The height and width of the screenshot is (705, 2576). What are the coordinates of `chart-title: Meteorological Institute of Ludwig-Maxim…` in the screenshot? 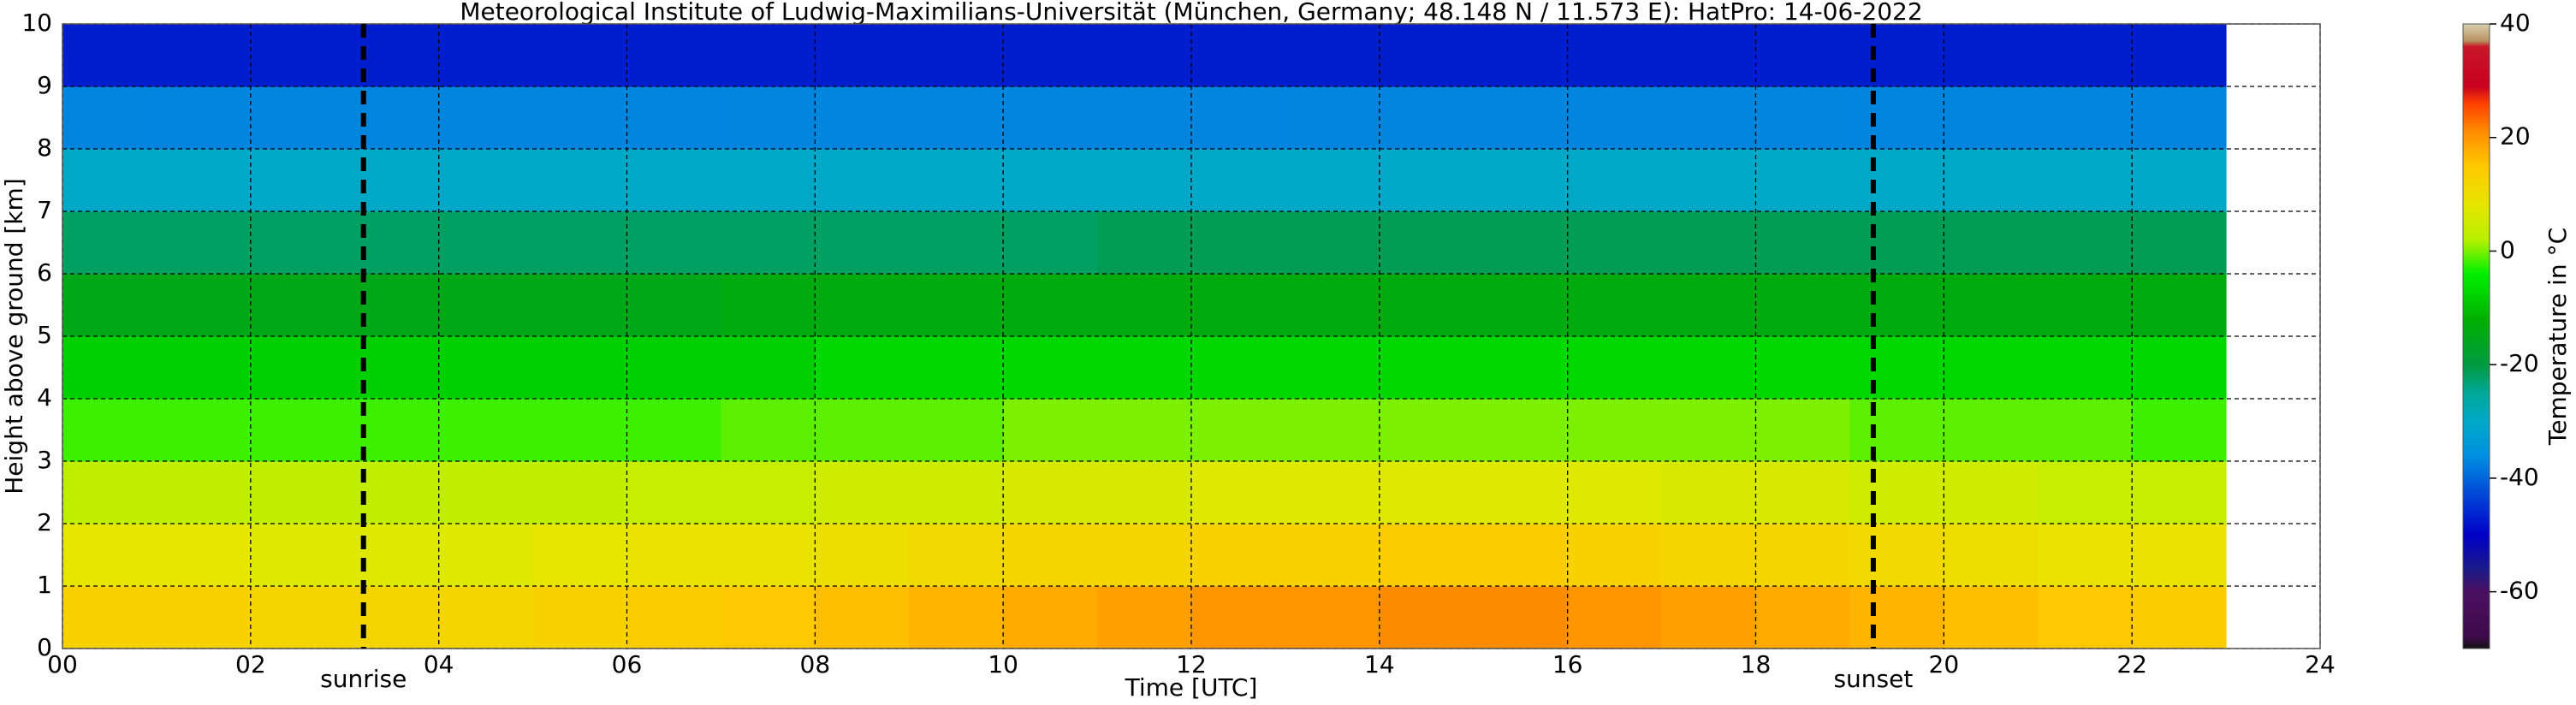 It's located at (1191, 13).